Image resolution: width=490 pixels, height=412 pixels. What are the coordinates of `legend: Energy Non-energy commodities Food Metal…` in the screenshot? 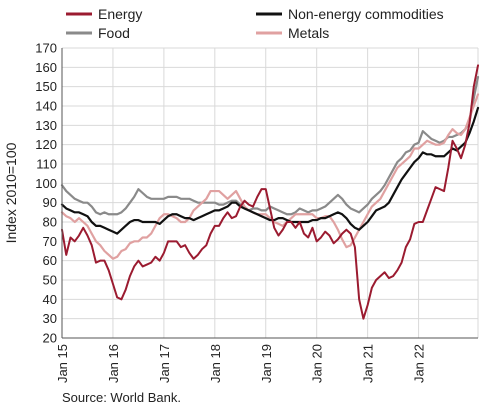 It's located at (255, 23).